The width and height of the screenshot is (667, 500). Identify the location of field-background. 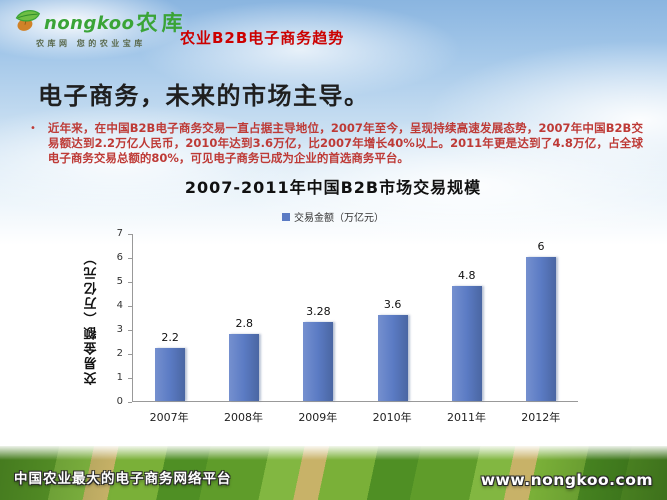
(333, 473).